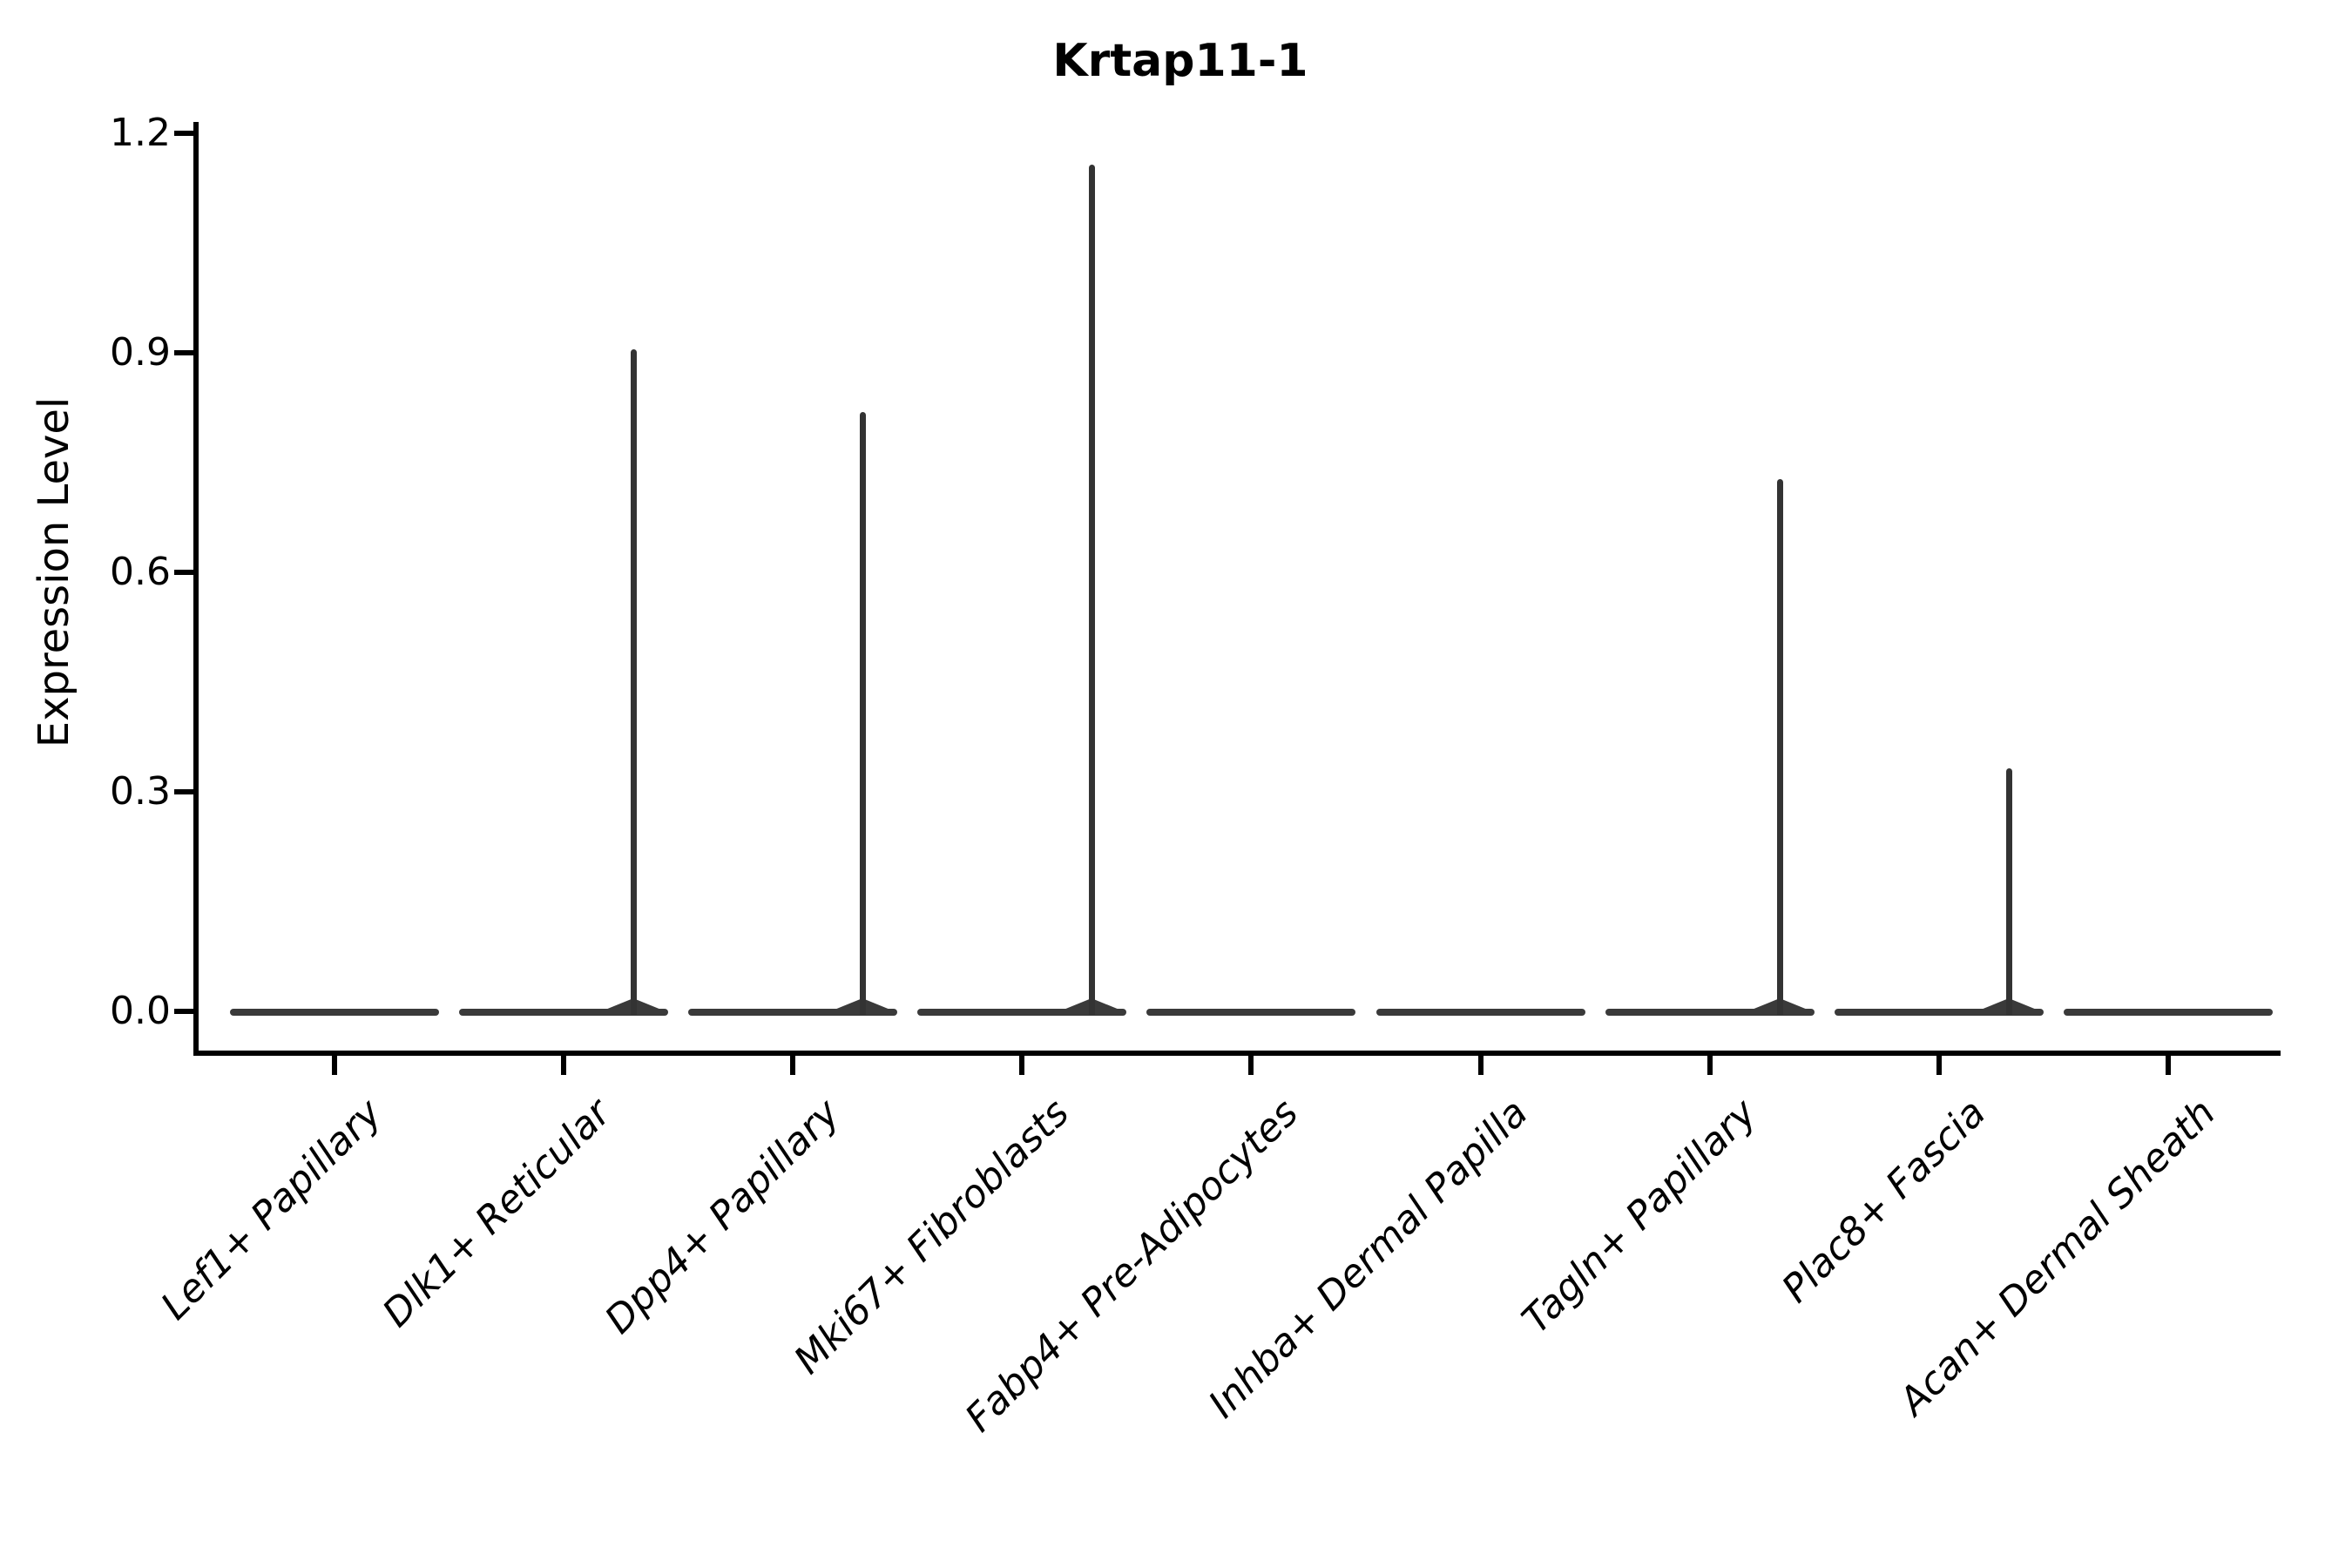 Image resolution: width=2352 pixels, height=1568 pixels. I want to click on y-tick-label: 0.6, so click(140, 572).